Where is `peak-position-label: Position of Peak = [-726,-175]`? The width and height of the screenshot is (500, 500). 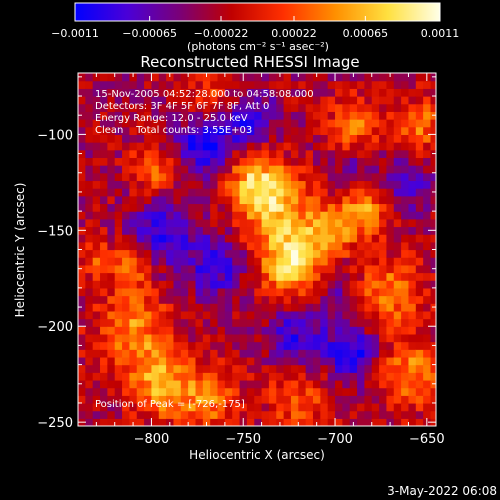 peak-position-label: Position of Peak = [-726,-175] is located at coordinates (170, 404).